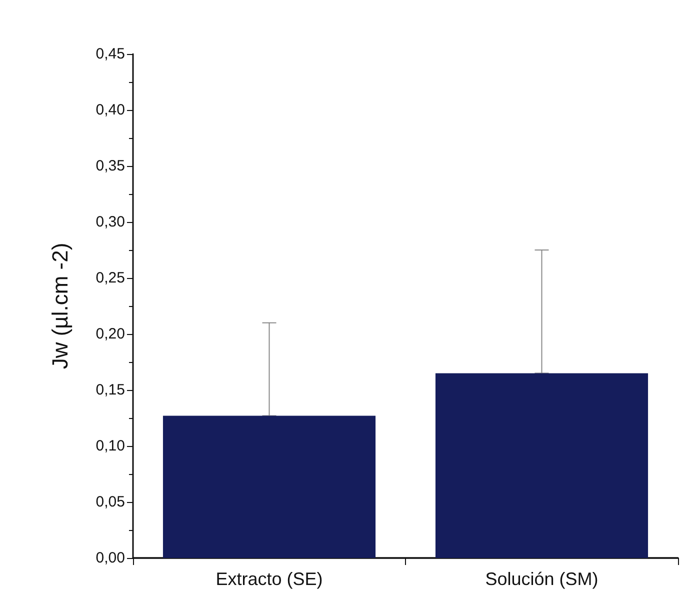  I want to click on y-axis-title: Jw (µl.cm -2), so click(60, 306).